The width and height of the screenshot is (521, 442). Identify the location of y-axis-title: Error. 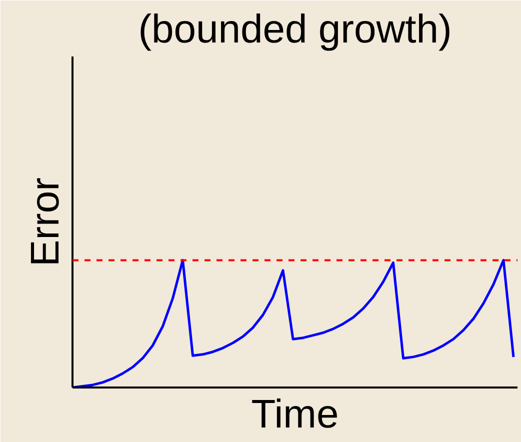
(46, 222).